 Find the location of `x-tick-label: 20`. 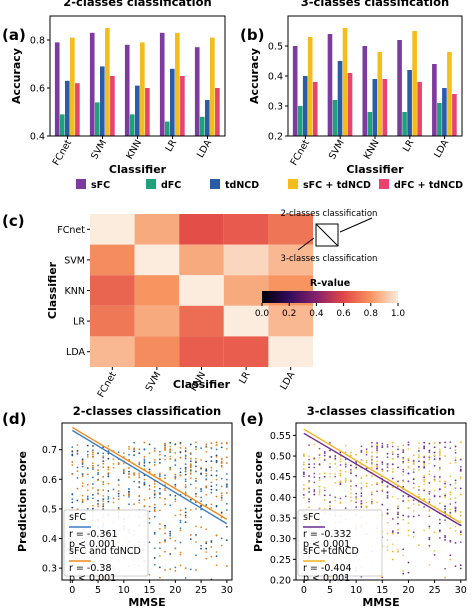

x-tick-label: 20 is located at coordinates (175, 590).